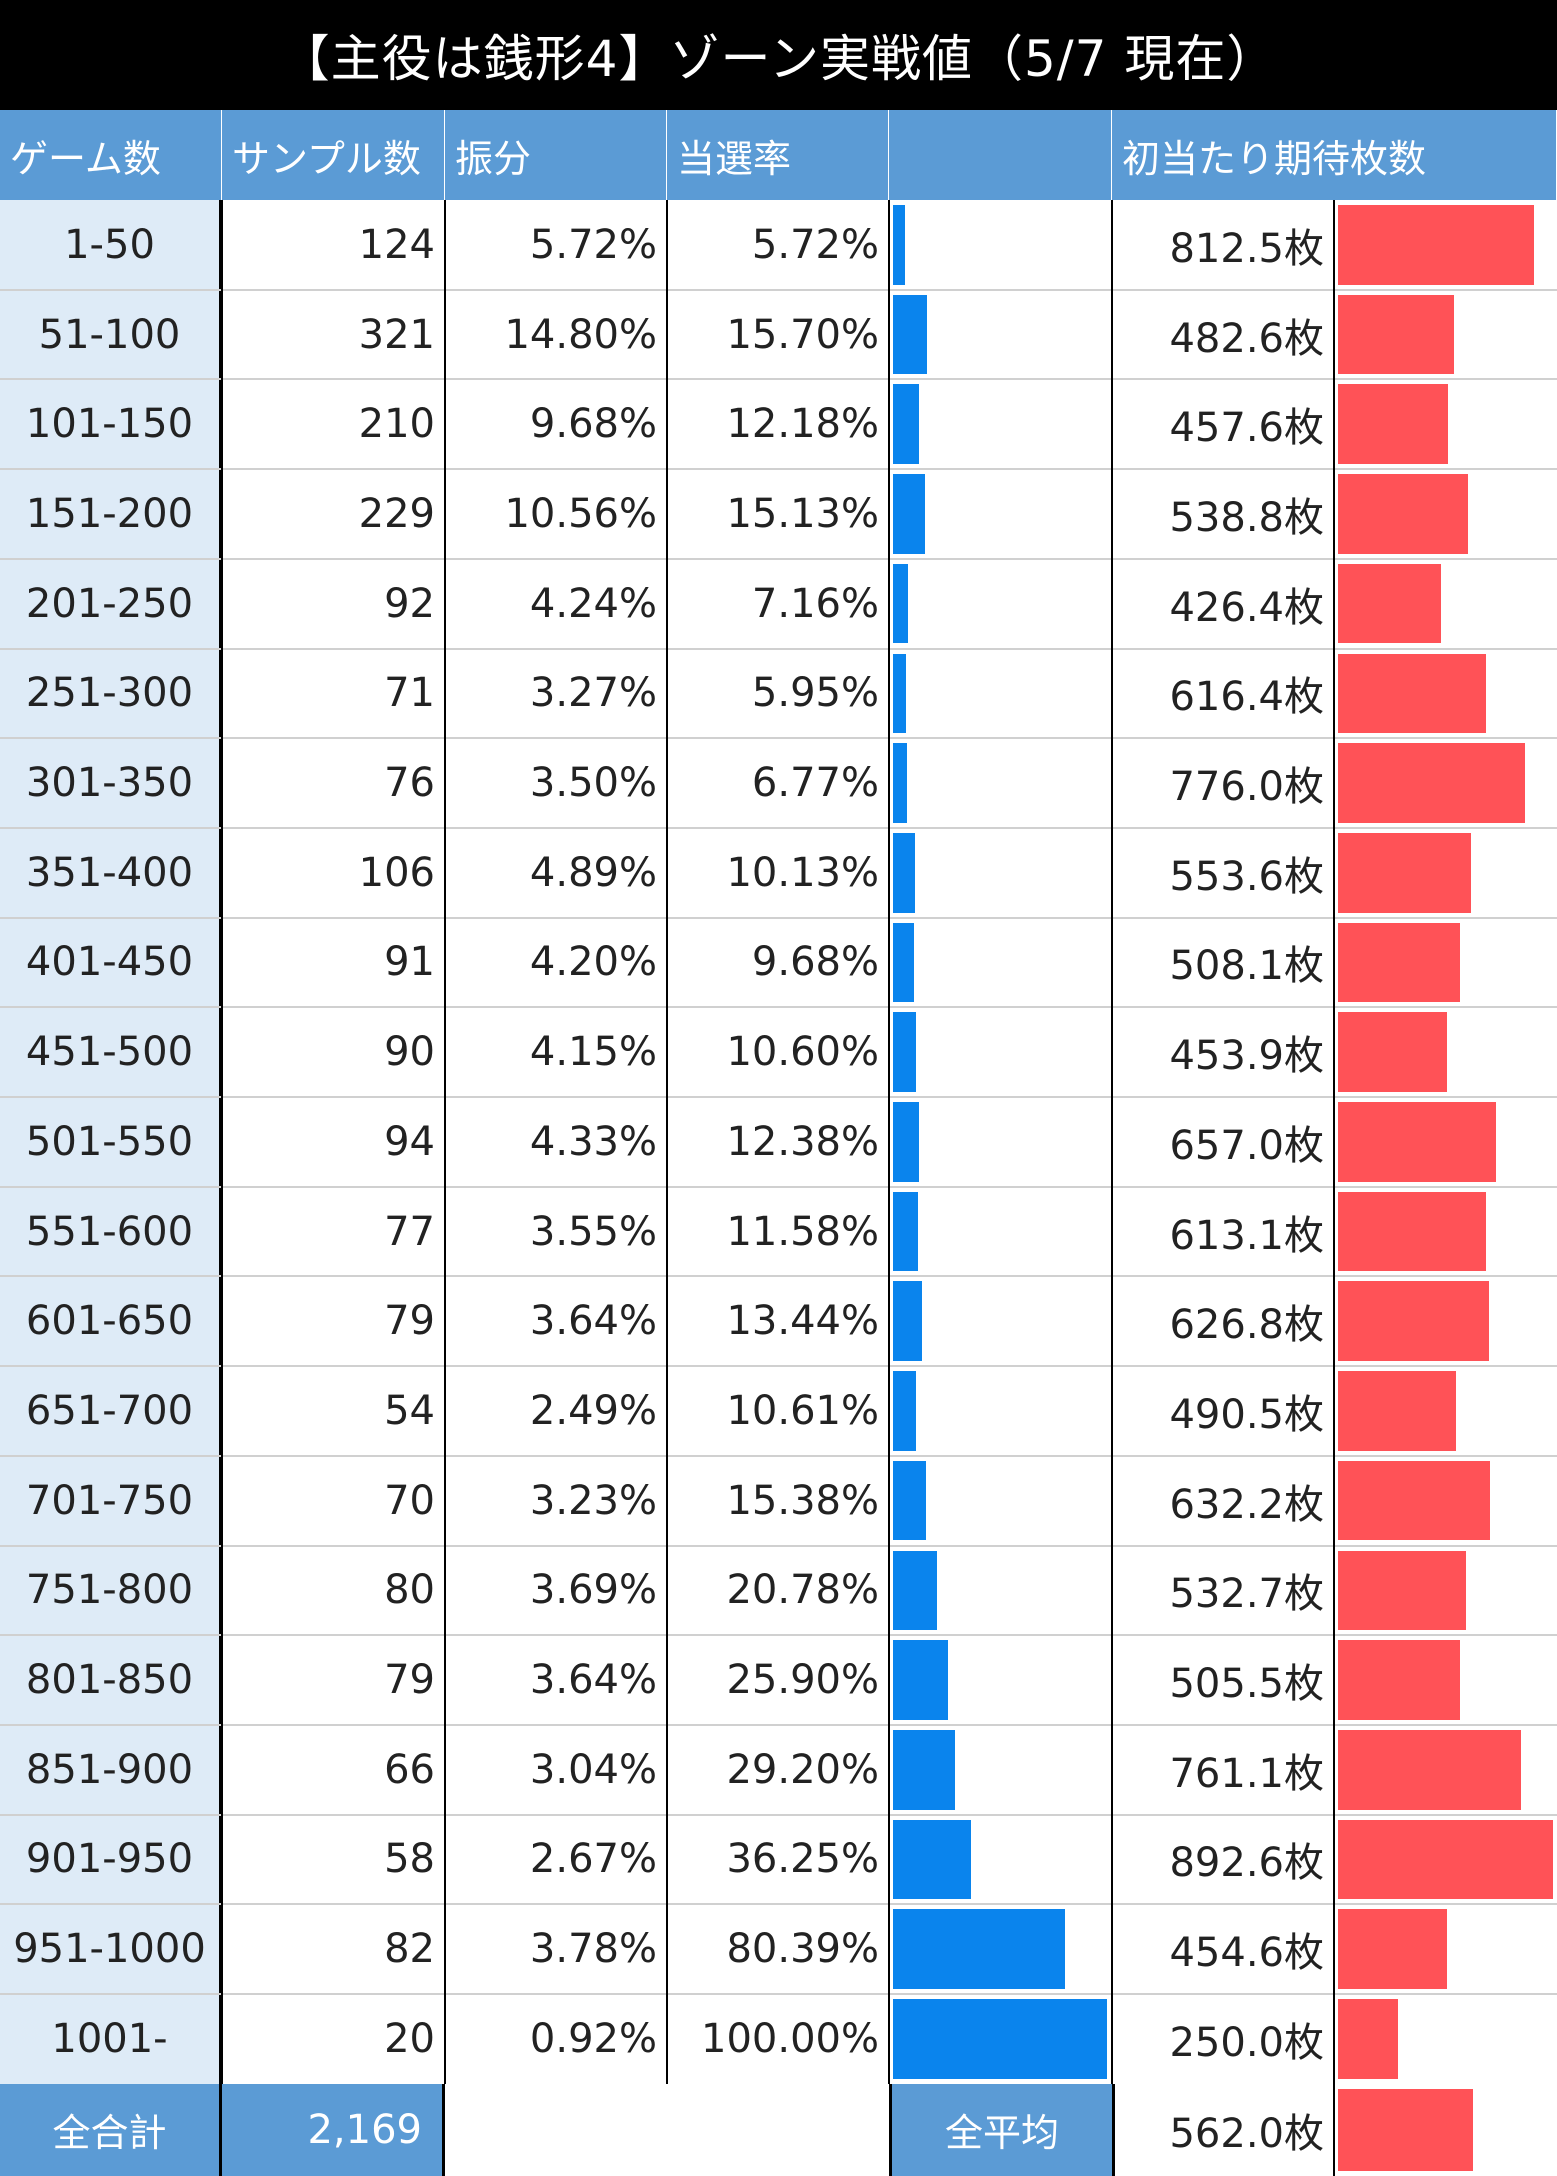  I want to click on cell-share: 10.56%, so click(580, 513).